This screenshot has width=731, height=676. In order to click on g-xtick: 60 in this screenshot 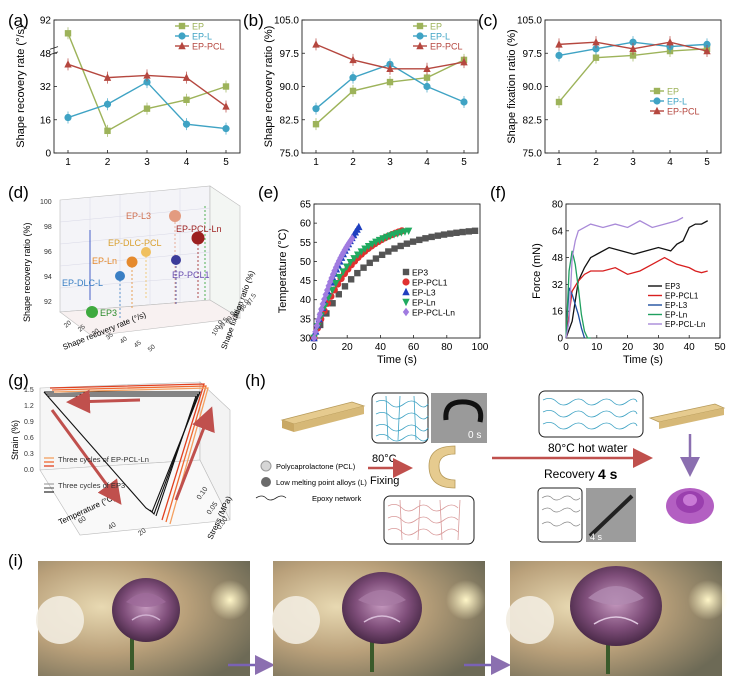, I will do `click(82, 520)`.